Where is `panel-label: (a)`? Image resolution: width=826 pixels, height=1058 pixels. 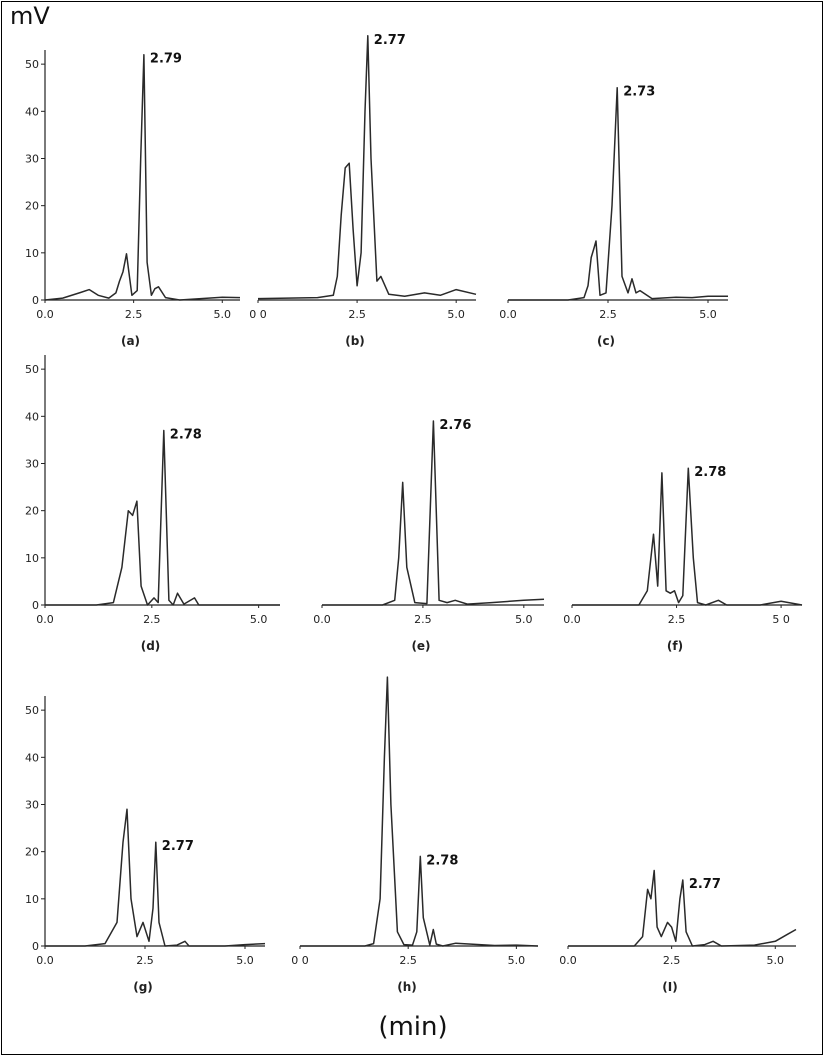 panel-label: (a) is located at coordinates (130, 341).